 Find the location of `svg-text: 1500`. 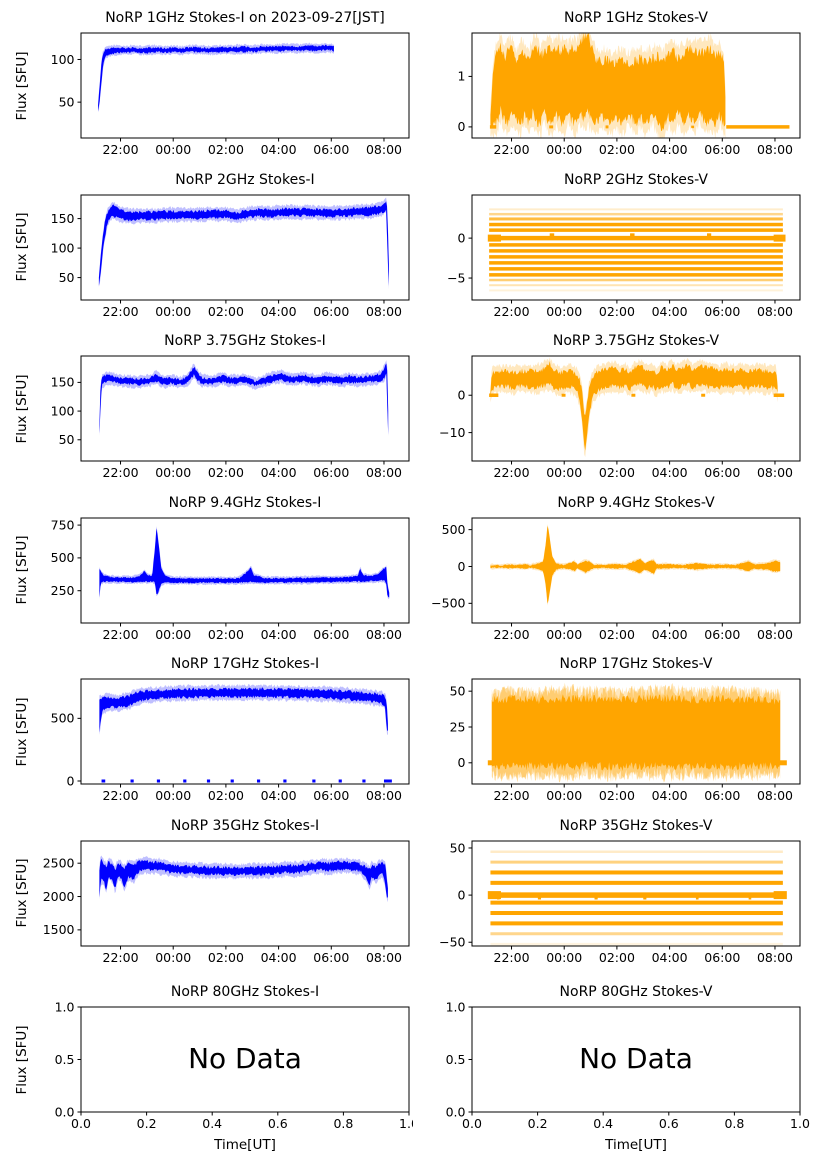

svg-text: 1500 is located at coordinates (59, 929).